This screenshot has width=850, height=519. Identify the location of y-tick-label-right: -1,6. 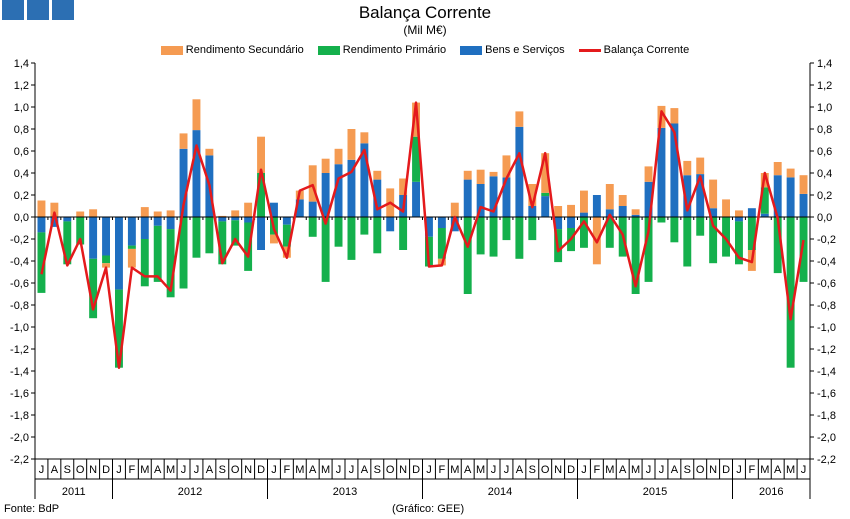
(826, 394).